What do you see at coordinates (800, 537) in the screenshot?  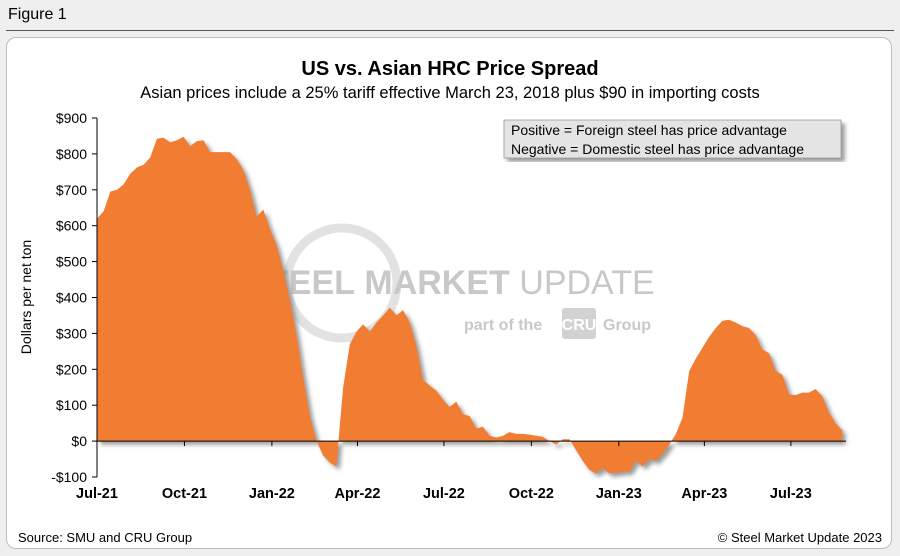 I see `copyright-note: © Steel Market Update 2023` at bounding box center [800, 537].